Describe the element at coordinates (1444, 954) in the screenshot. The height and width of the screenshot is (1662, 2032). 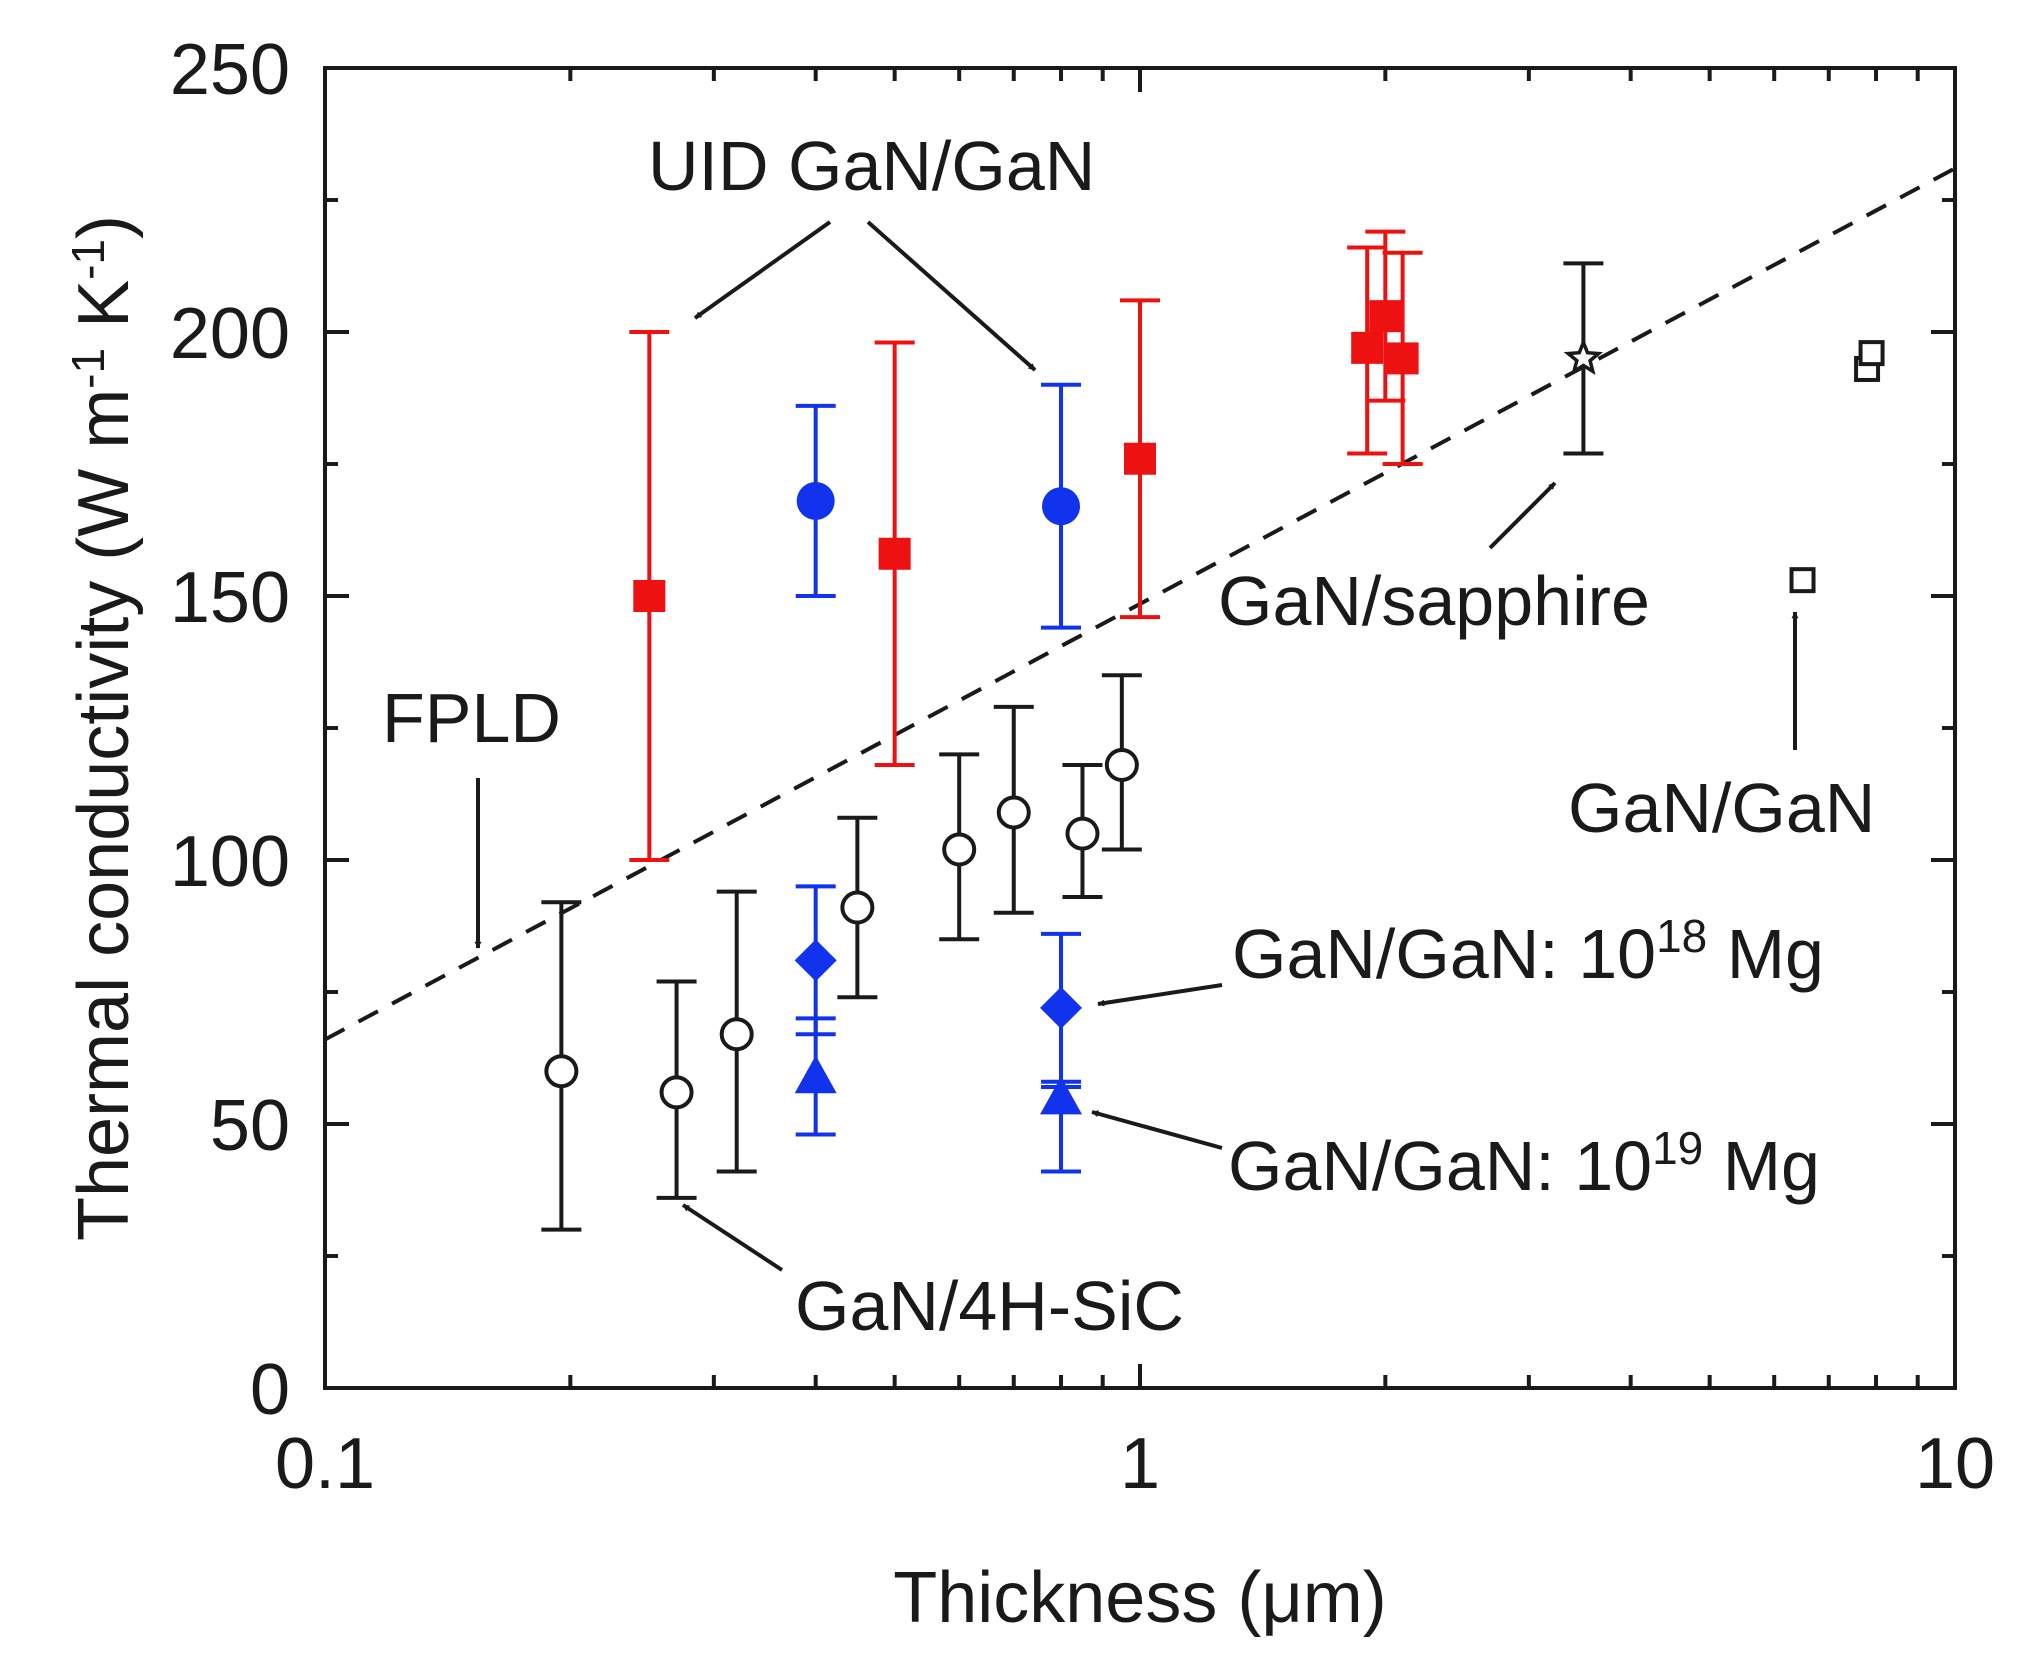
I see `mg18-label-prefix: GaN/GaN: 10` at that location.